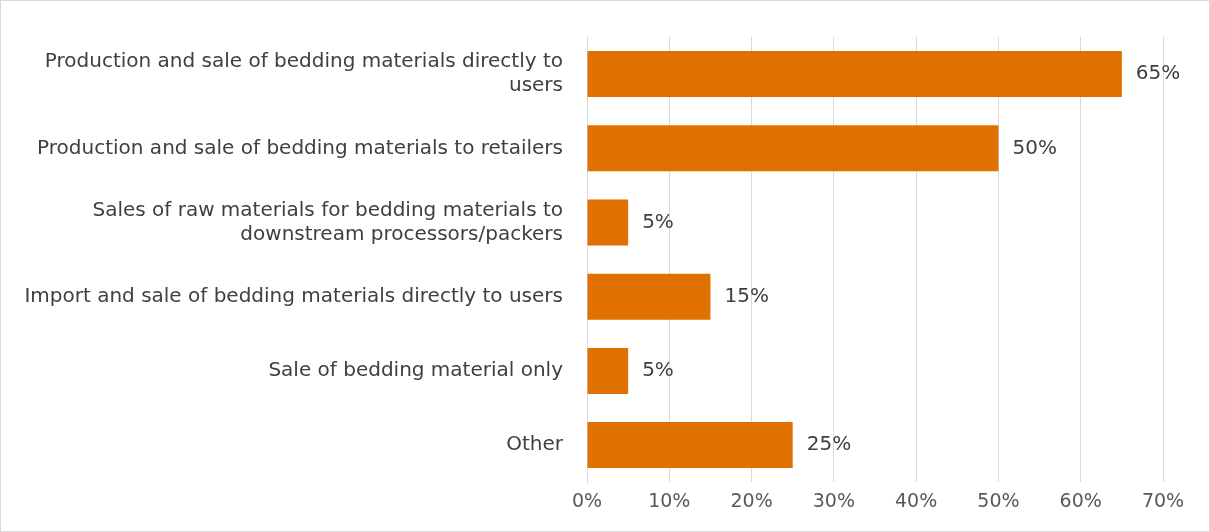 The image size is (1210, 532). Describe the element at coordinates (303, 72) in the screenshot. I see `y-tick-label: Production and sale of bedding materials directly to users` at that location.